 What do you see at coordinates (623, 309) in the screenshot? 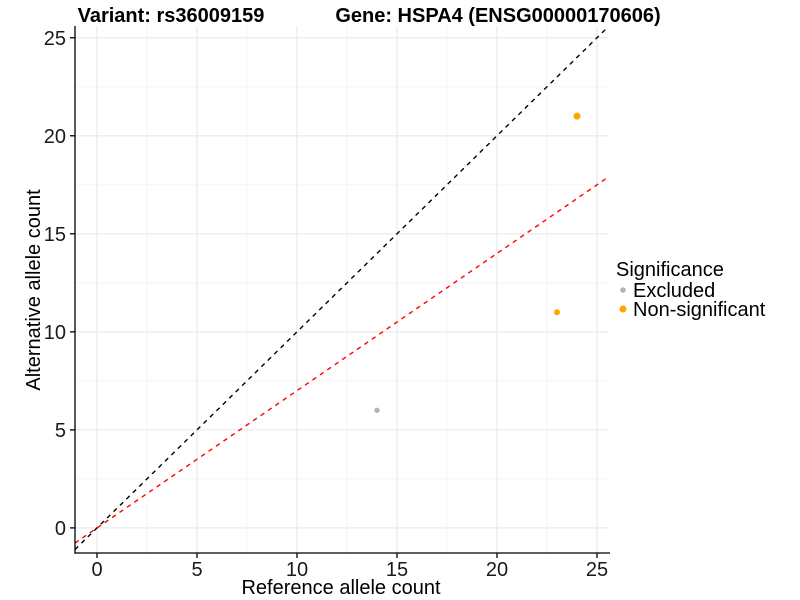
I see `legend-swatch-nonsignificant-icon` at bounding box center [623, 309].